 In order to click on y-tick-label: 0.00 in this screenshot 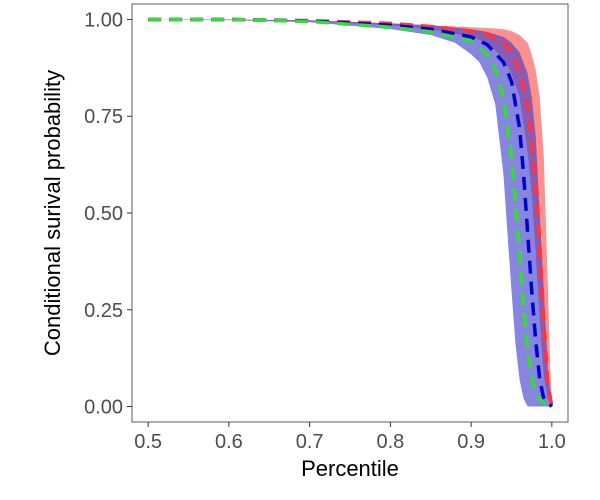, I will do `click(103, 408)`.